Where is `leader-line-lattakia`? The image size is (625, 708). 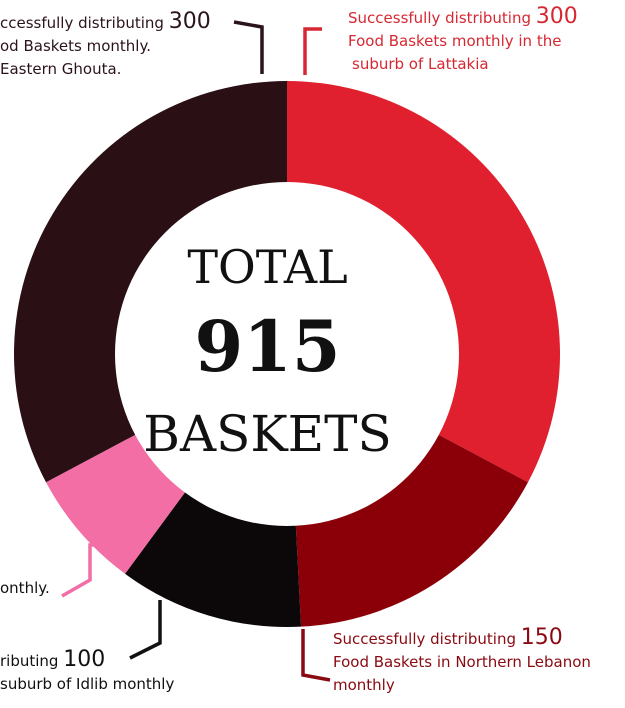
leader-line-lattakia is located at coordinates (312, 51).